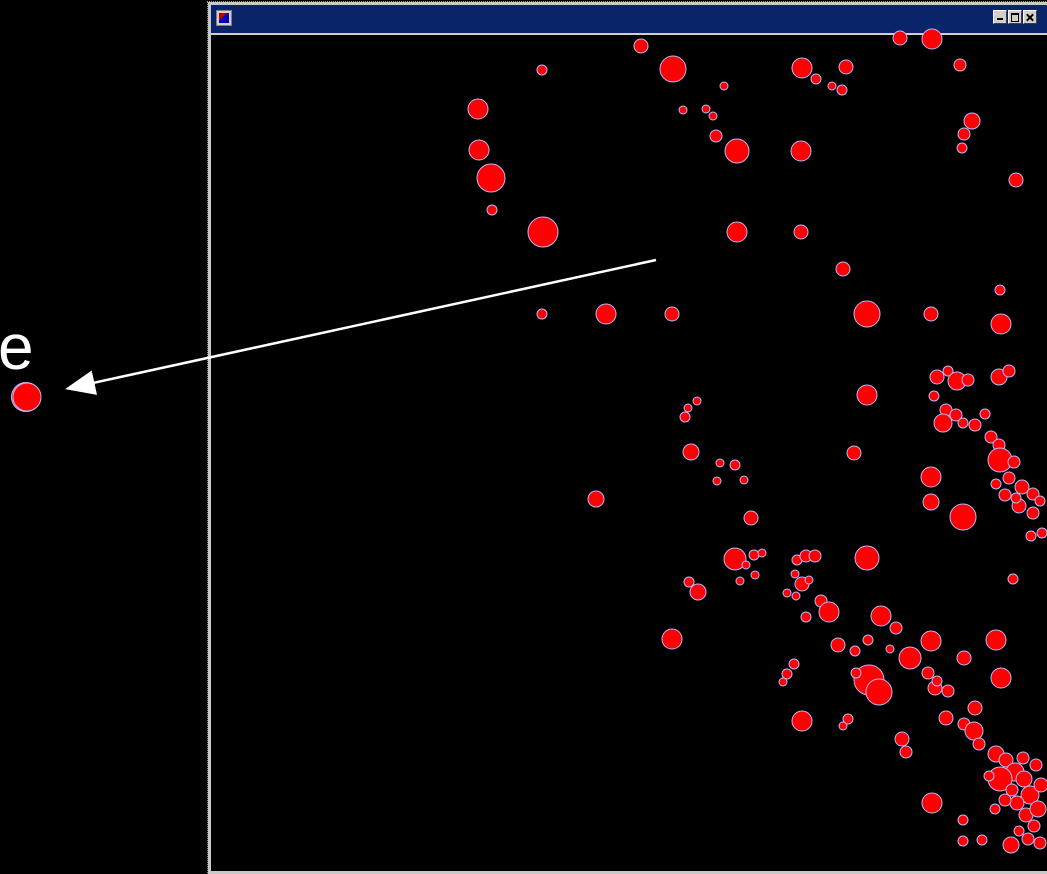 The image size is (1047, 874). Describe the element at coordinates (17, 347) in the screenshot. I see `partial-label-text: e` at that location.